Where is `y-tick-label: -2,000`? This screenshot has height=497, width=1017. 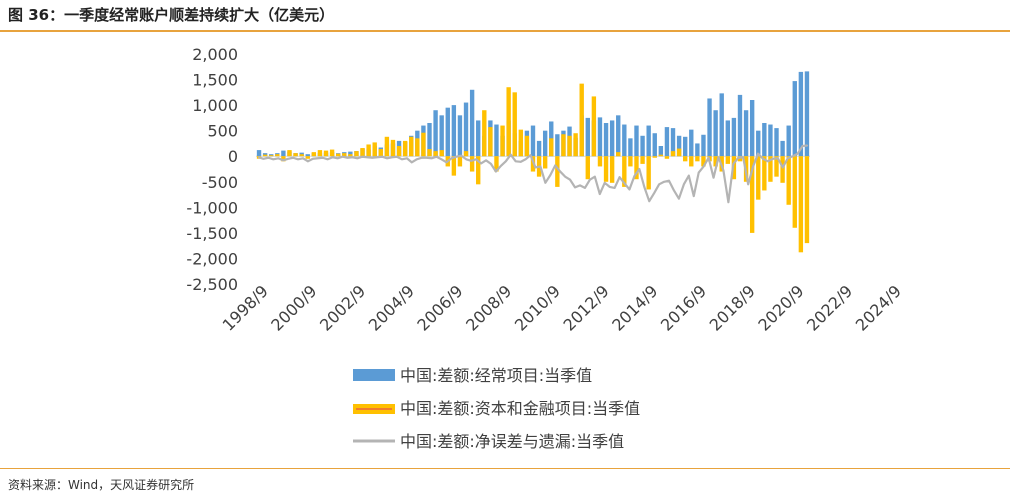
y-tick-label: -2,000 is located at coordinates (212, 258).